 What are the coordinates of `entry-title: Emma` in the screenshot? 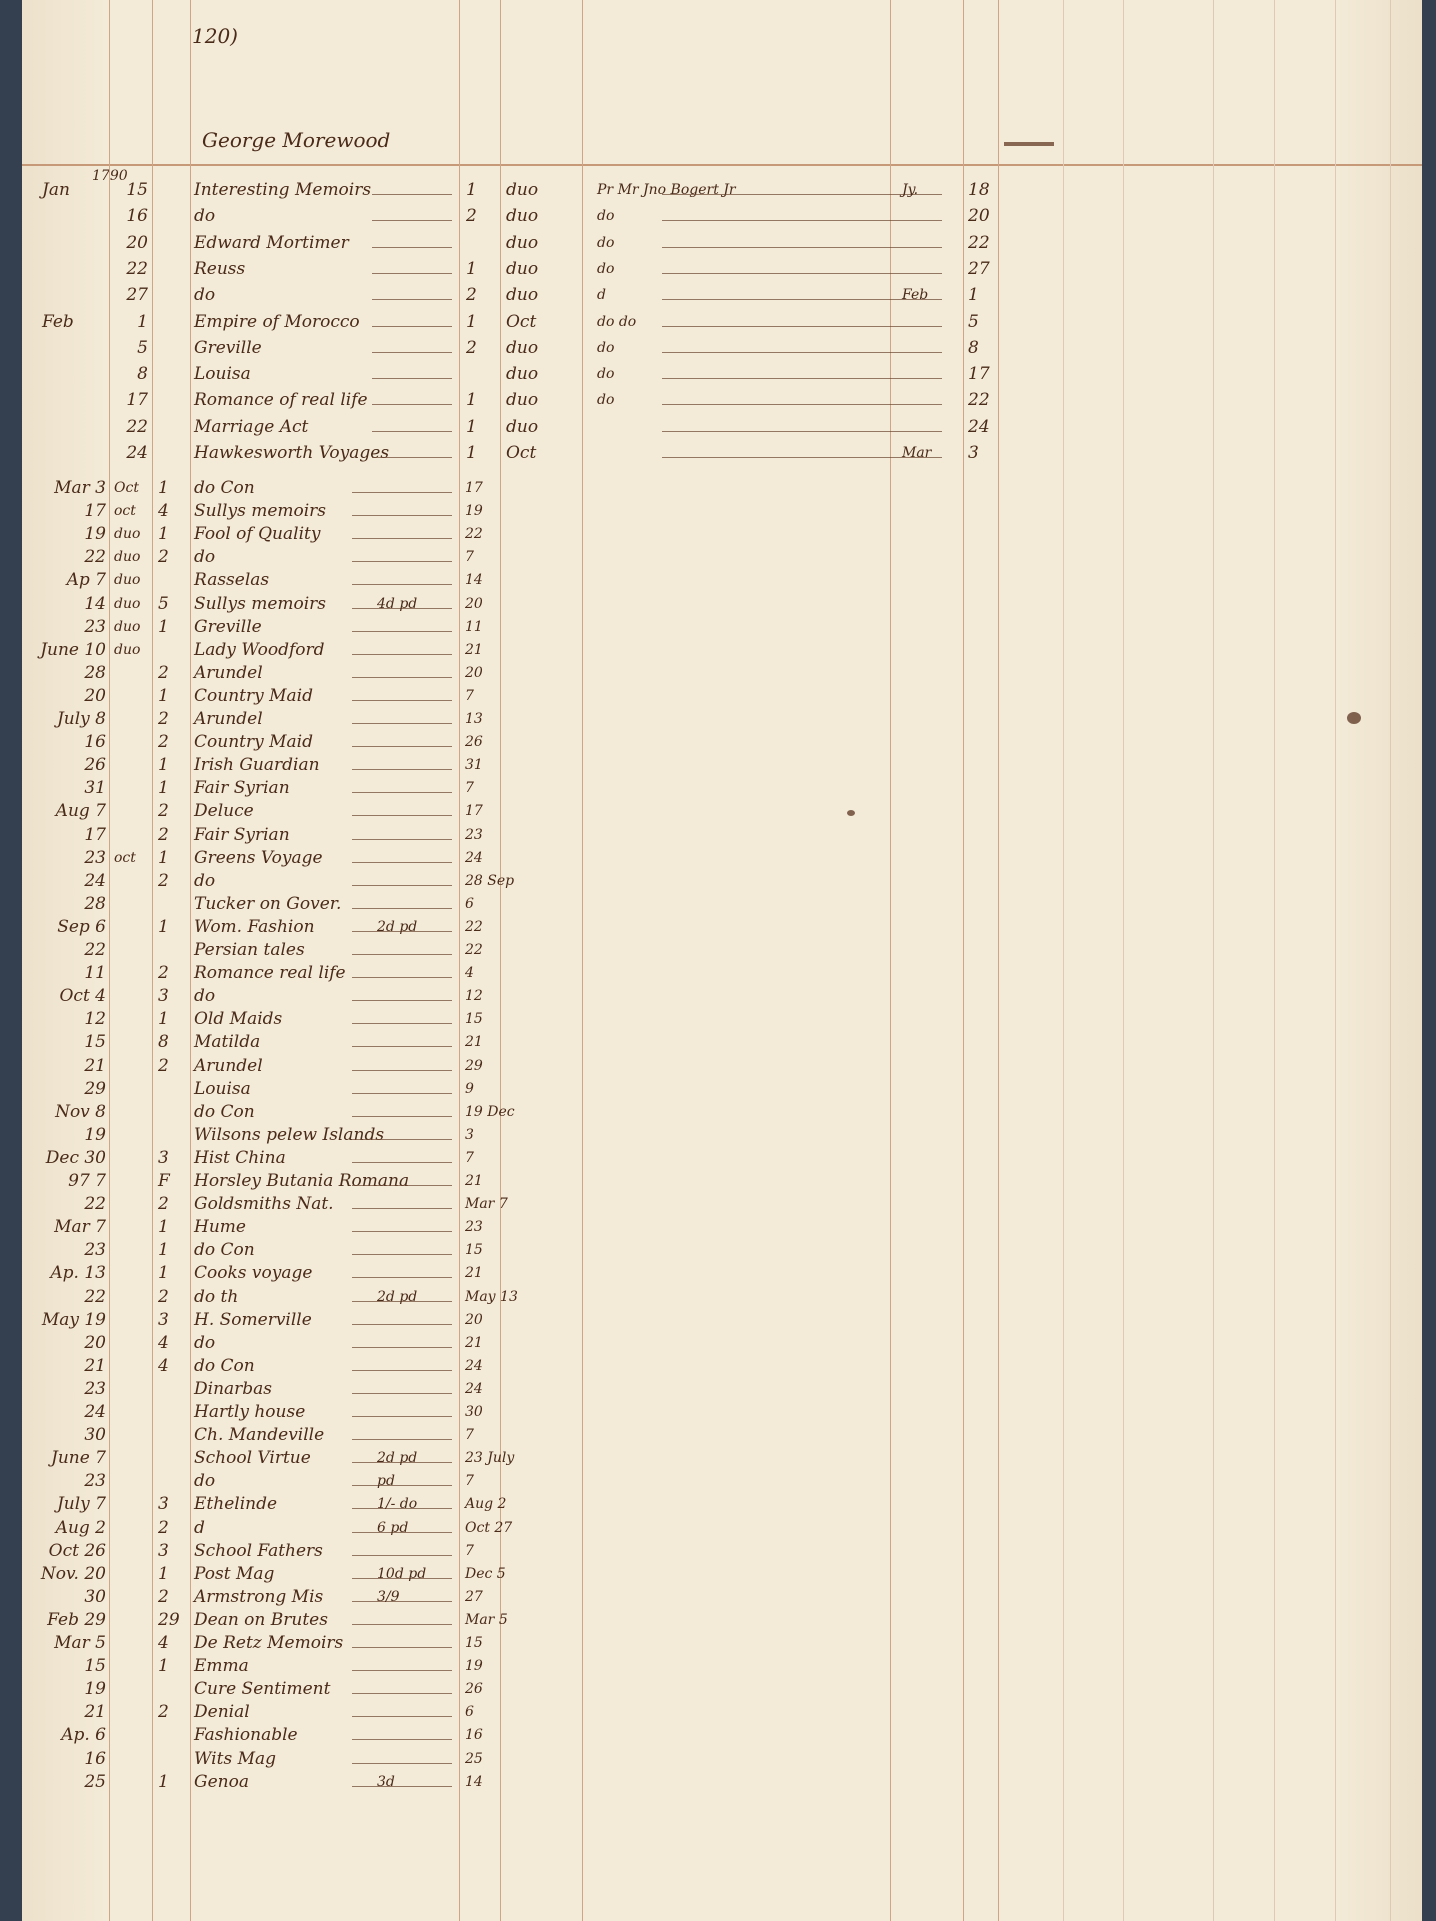 It's located at (221, 1666).